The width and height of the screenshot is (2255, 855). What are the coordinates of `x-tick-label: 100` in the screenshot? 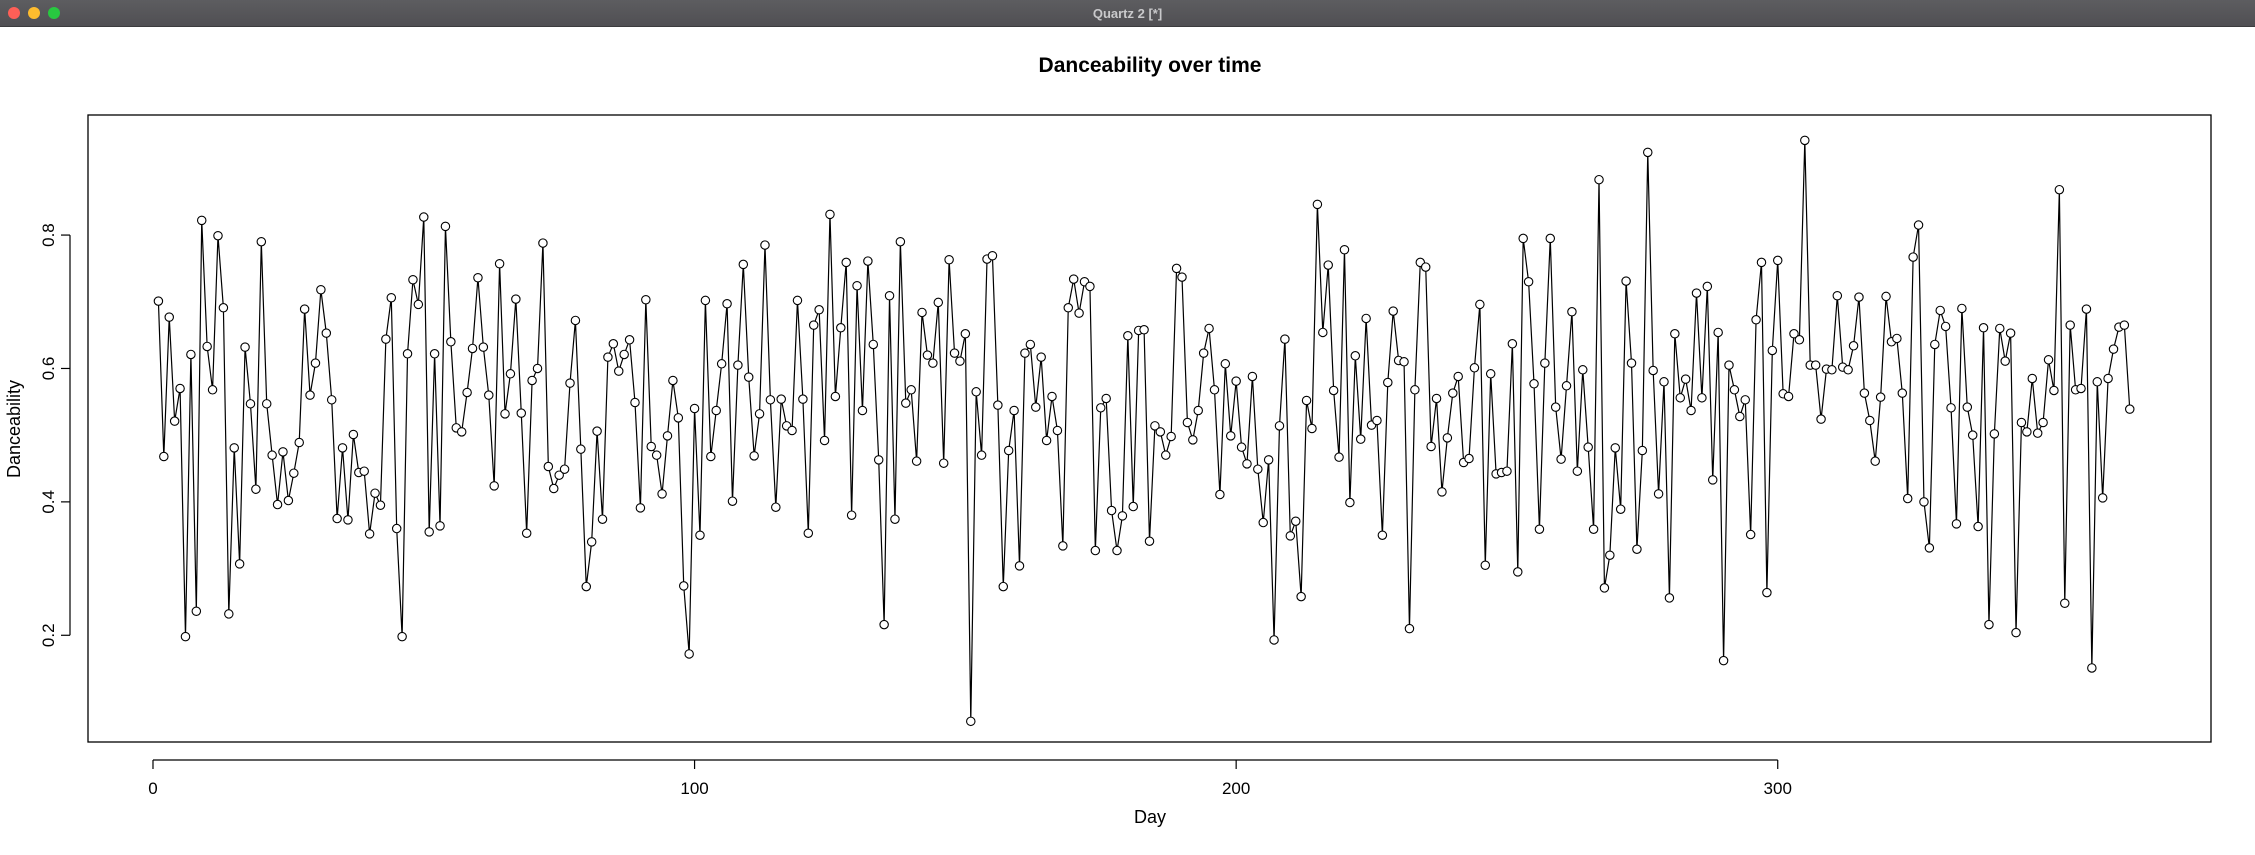 It's located at (694, 788).